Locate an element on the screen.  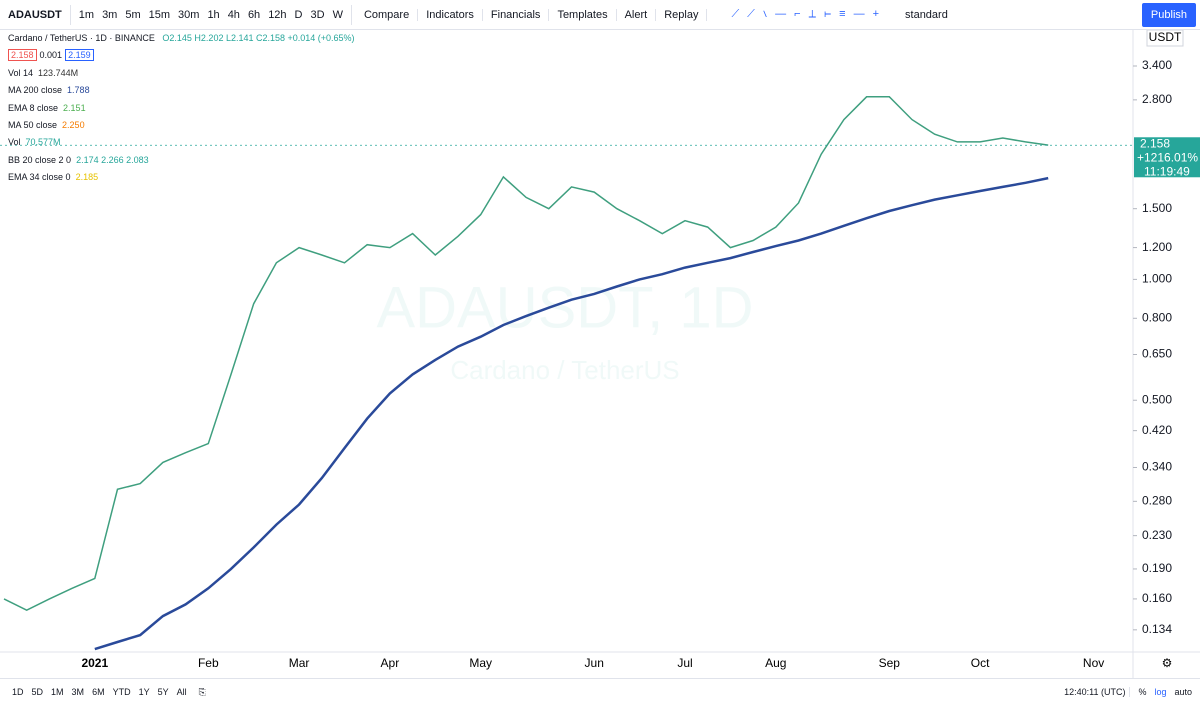
indicator-value: 2.250 is located at coordinates (73, 125).